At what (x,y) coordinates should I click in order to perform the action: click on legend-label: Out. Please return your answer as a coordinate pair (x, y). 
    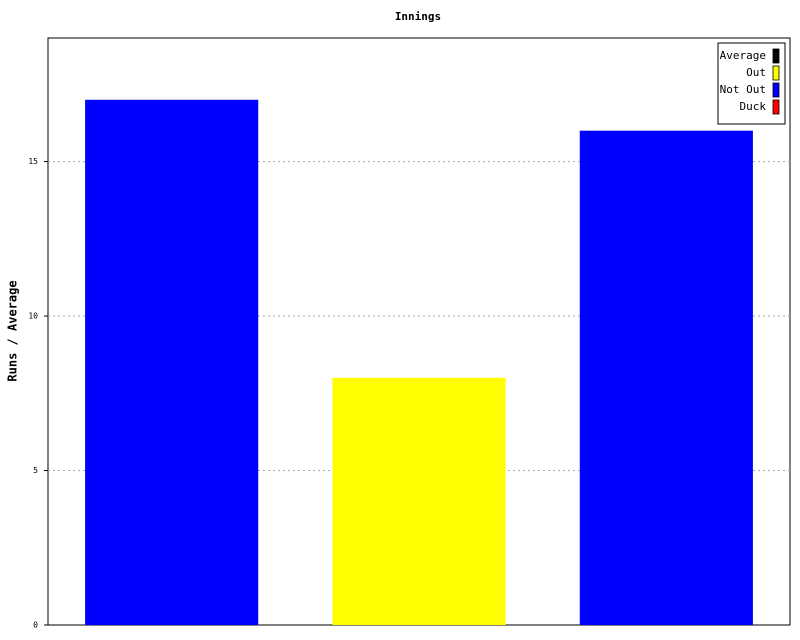
    Looking at the image, I should click on (756, 72).